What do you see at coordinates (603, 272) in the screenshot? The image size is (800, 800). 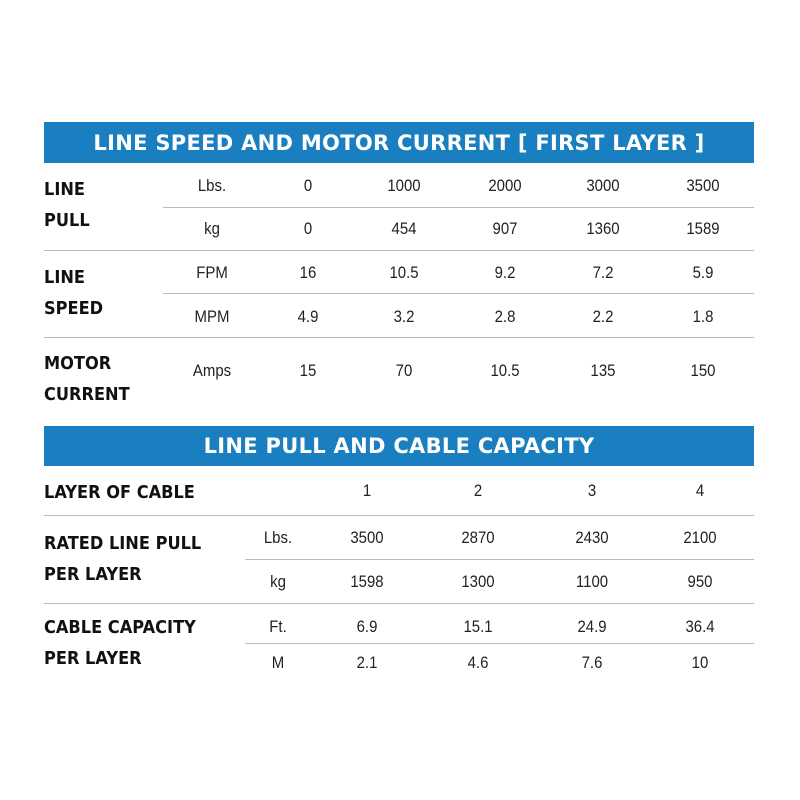 I see `table-cell: 7.2` at bounding box center [603, 272].